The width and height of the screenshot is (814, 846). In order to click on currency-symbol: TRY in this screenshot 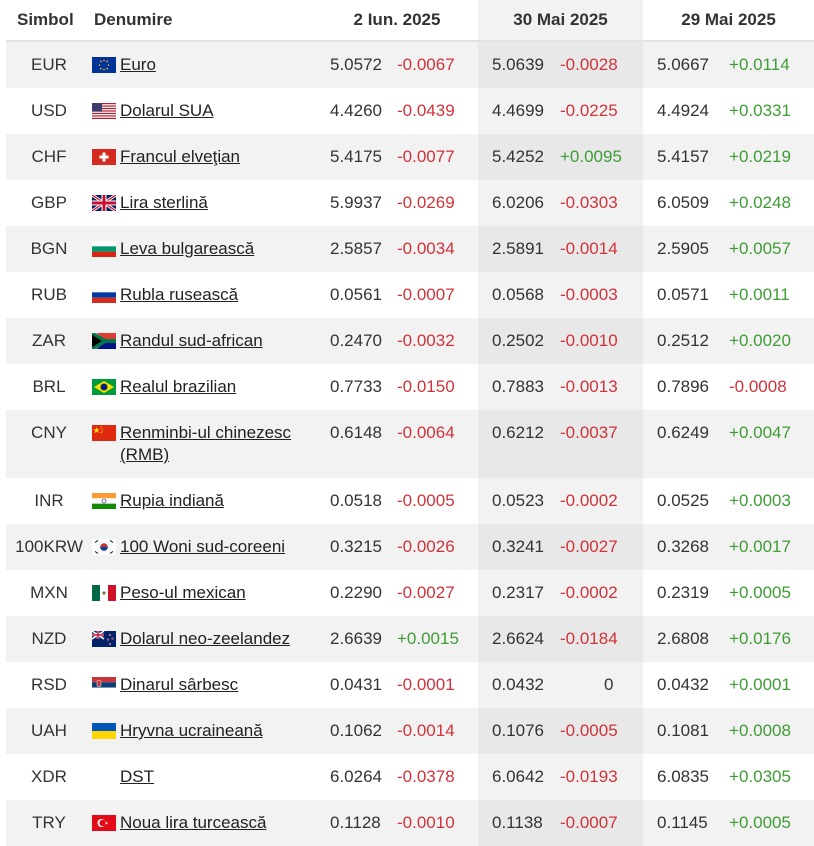, I will do `click(49, 823)`.